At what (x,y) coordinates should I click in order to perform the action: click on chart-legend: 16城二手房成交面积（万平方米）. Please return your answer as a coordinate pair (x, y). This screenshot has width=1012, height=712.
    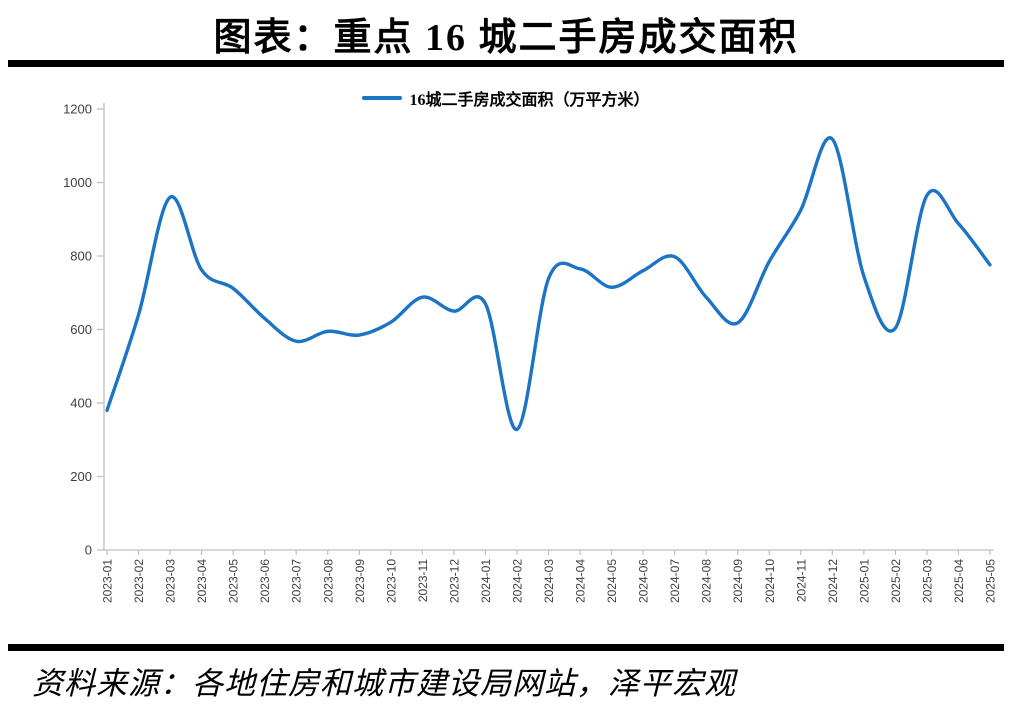
    Looking at the image, I should click on (506, 98).